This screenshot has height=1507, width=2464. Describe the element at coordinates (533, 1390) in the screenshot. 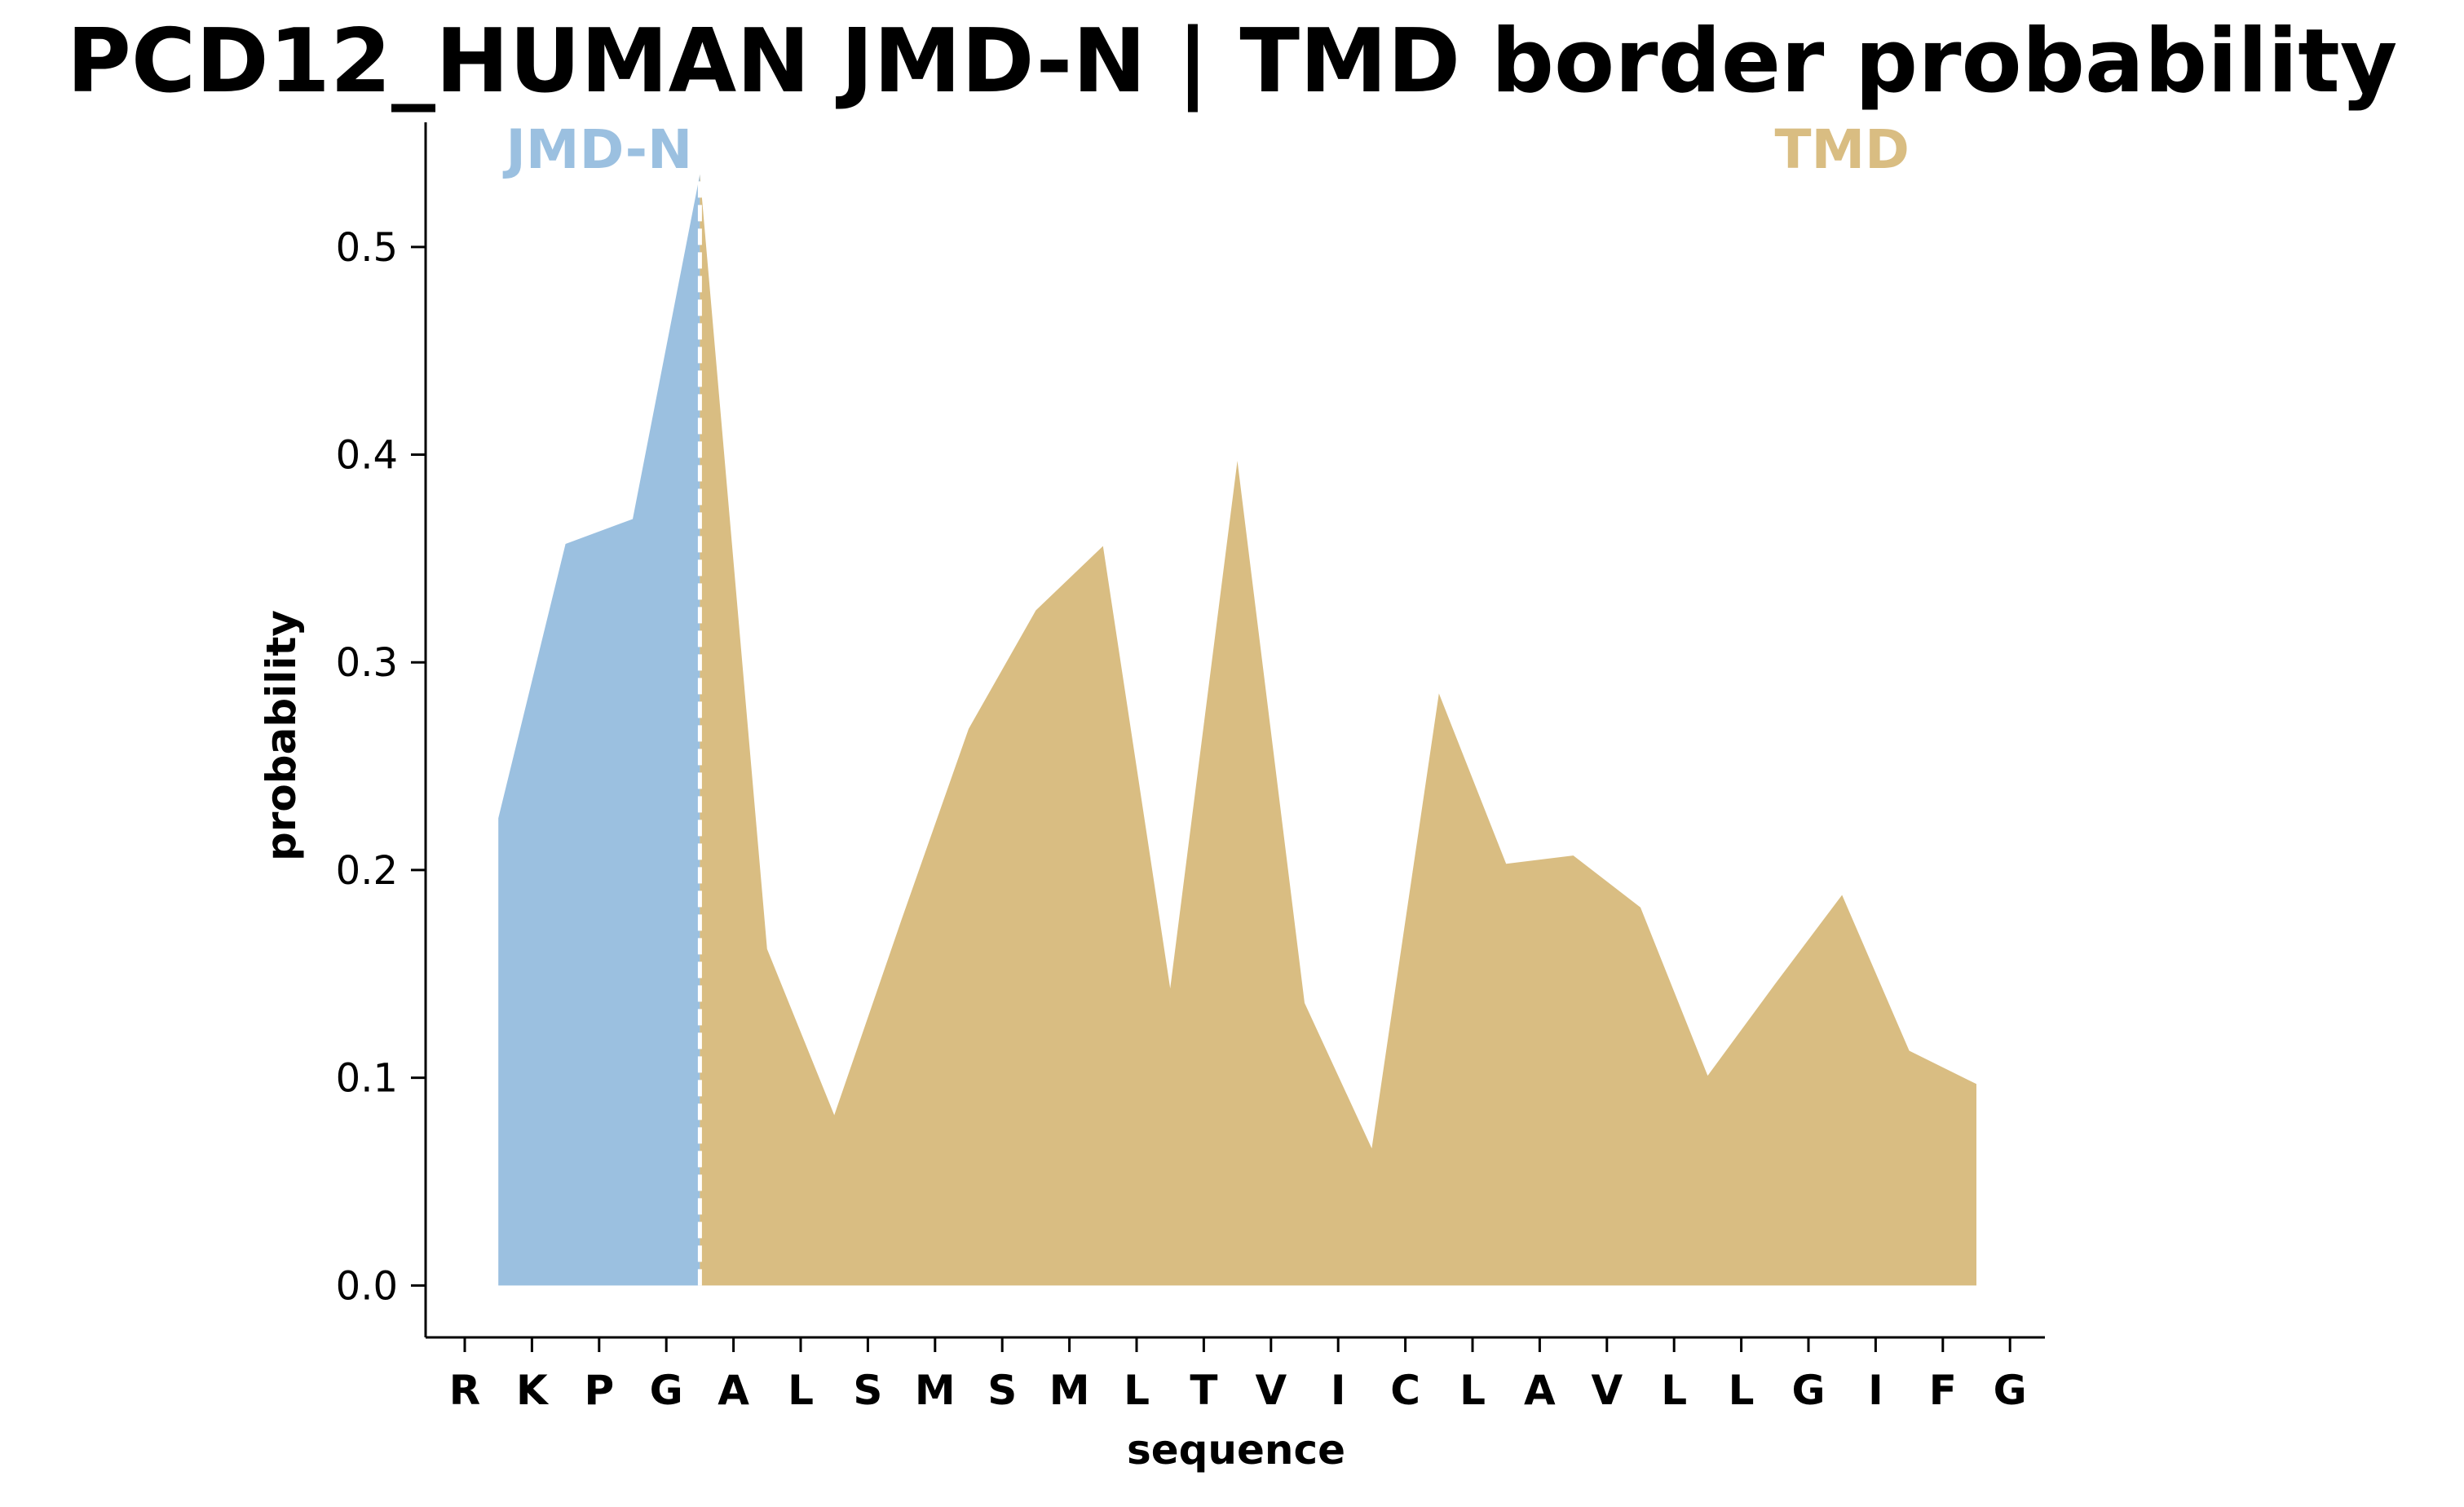

I see `x-tick-label-k: K` at that location.